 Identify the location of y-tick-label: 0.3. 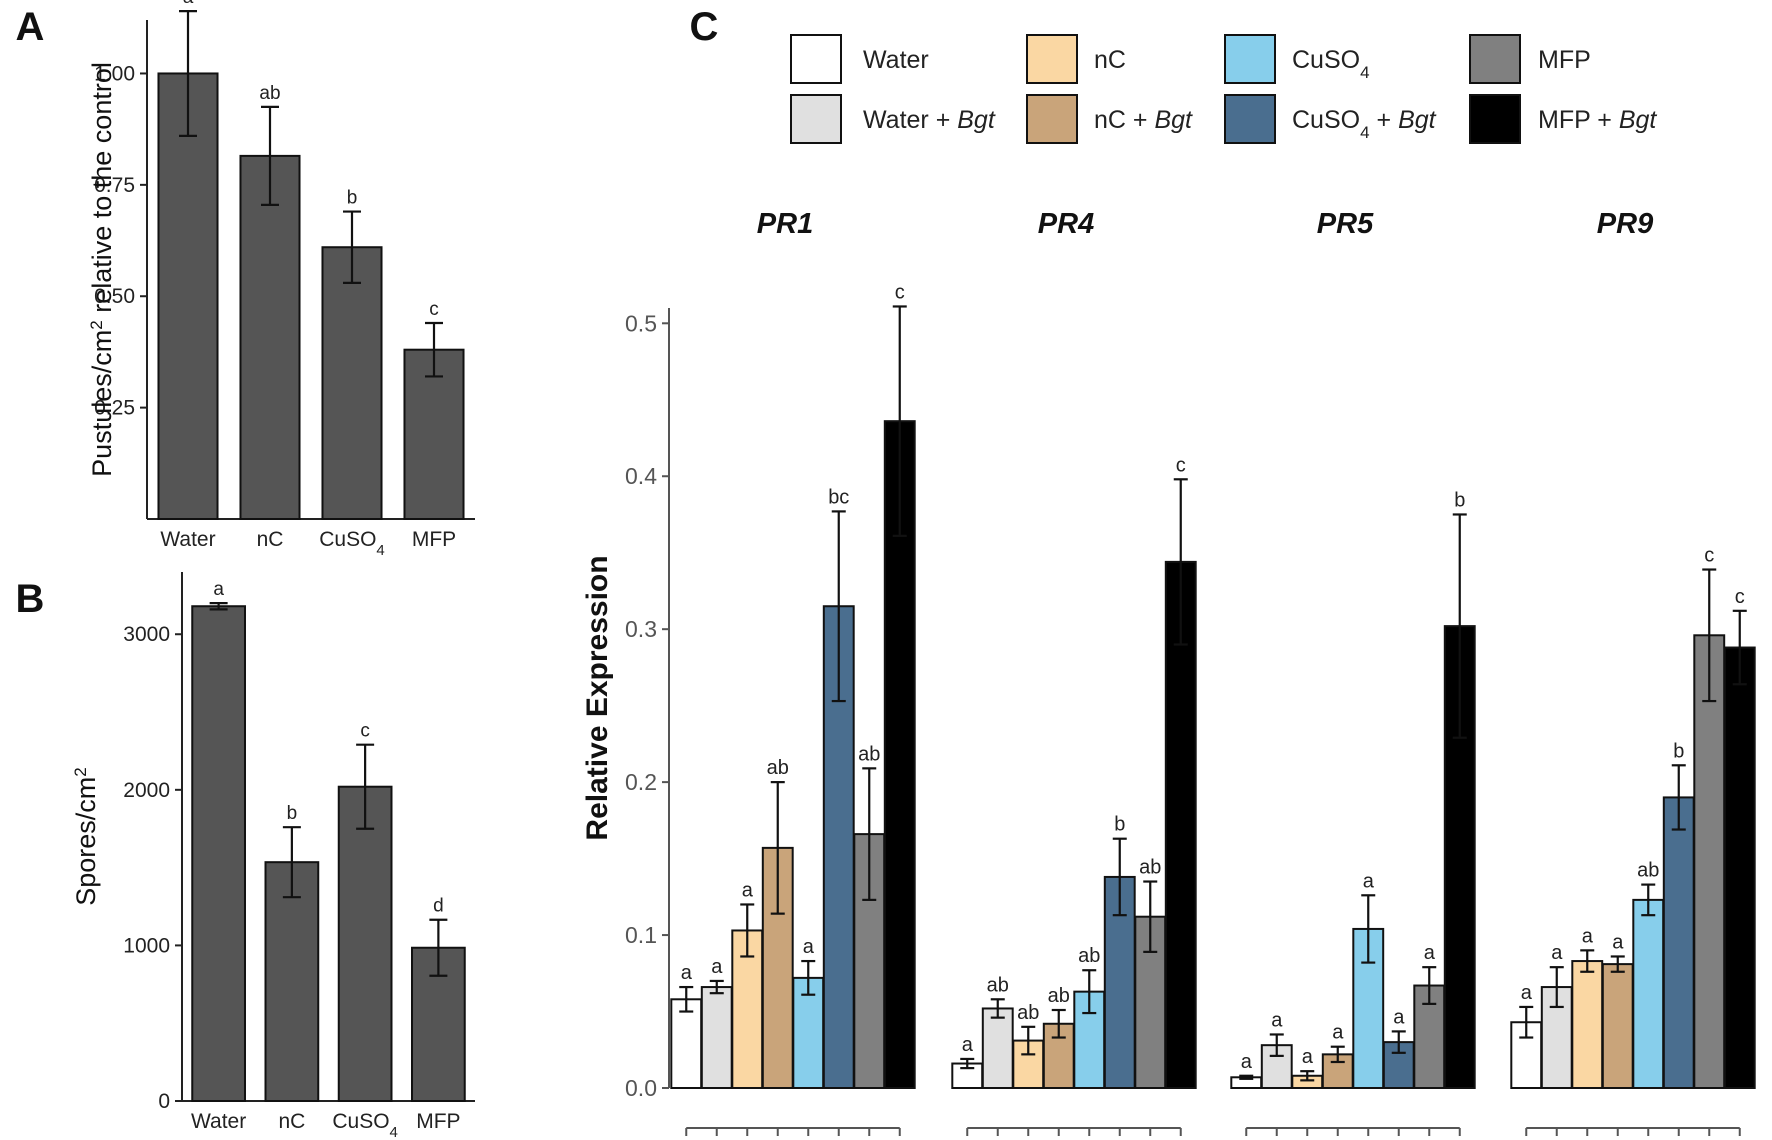
(641, 629).